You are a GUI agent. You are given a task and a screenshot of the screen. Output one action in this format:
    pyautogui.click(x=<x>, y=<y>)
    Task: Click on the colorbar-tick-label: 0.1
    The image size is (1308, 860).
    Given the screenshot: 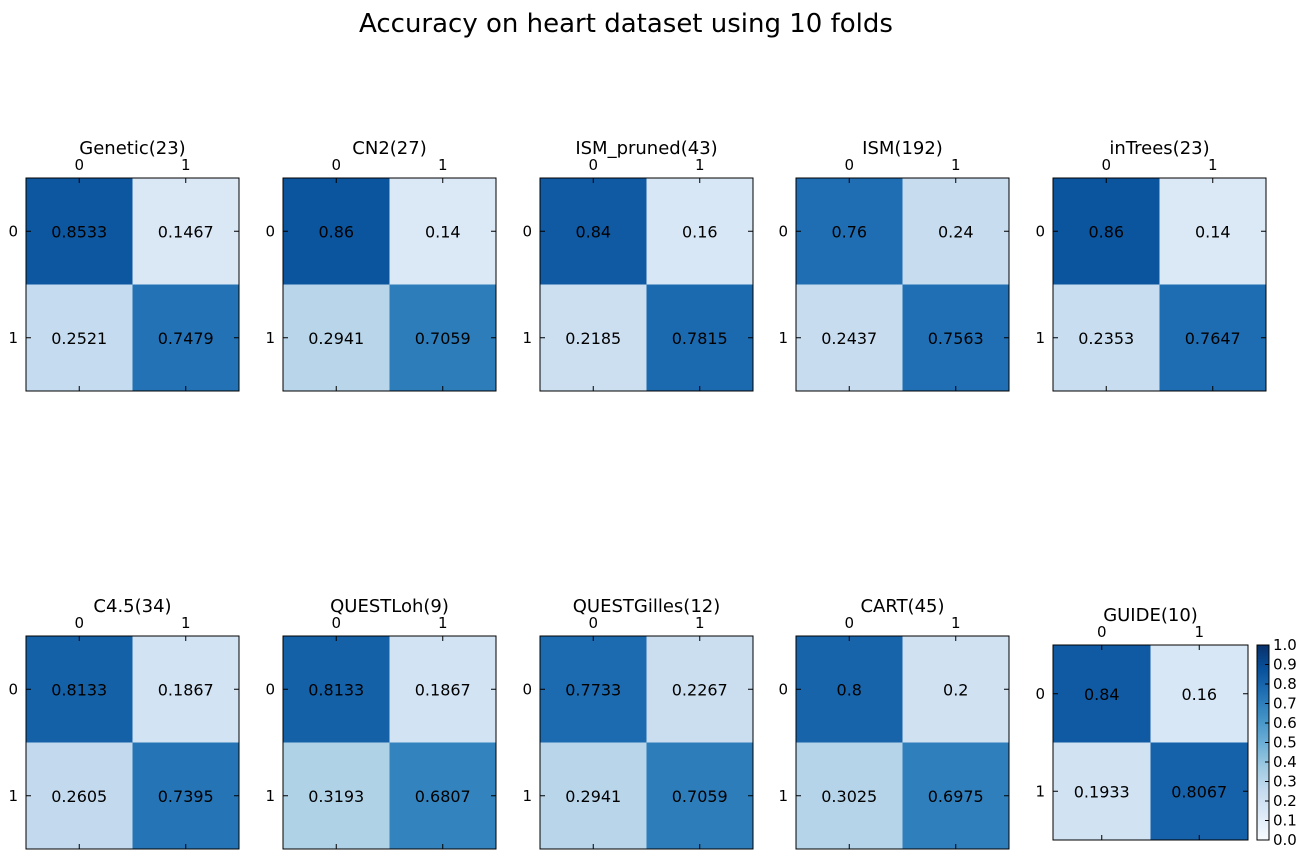 What is the action you would take?
    pyautogui.click(x=1285, y=821)
    